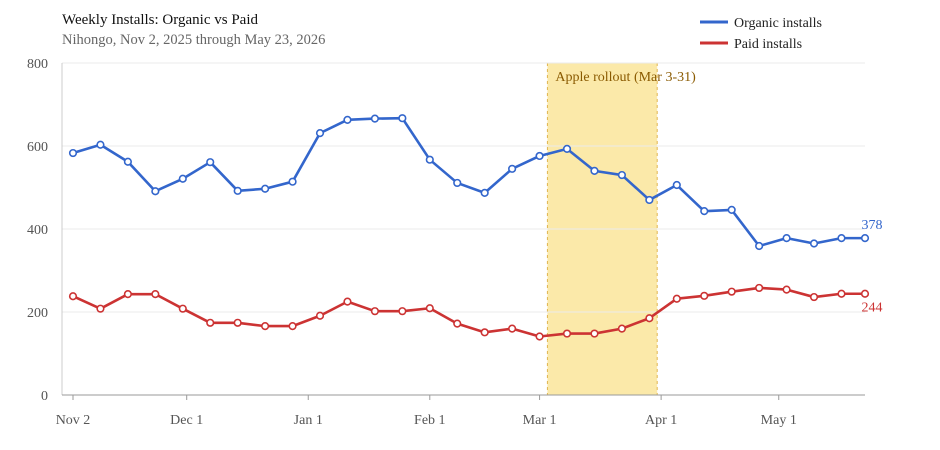 This screenshot has height=450, width=940. I want to click on y-tick-label: 600, so click(37, 147).